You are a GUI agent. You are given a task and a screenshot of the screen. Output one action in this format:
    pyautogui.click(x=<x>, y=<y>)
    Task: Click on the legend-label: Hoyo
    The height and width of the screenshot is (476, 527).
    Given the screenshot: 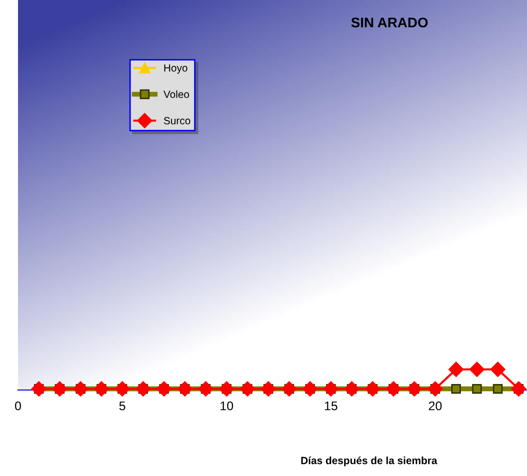 What is the action you would take?
    pyautogui.click(x=176, y=69)
    